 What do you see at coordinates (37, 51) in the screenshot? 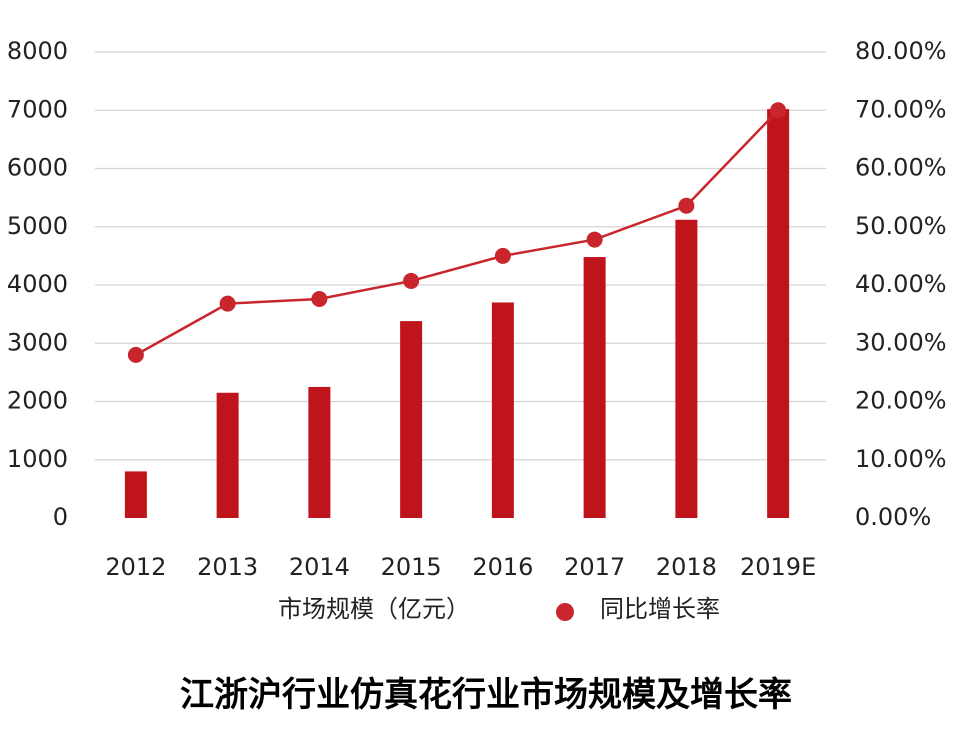
I see `y-tick-label: 8000` at bounding box center [37, 51].